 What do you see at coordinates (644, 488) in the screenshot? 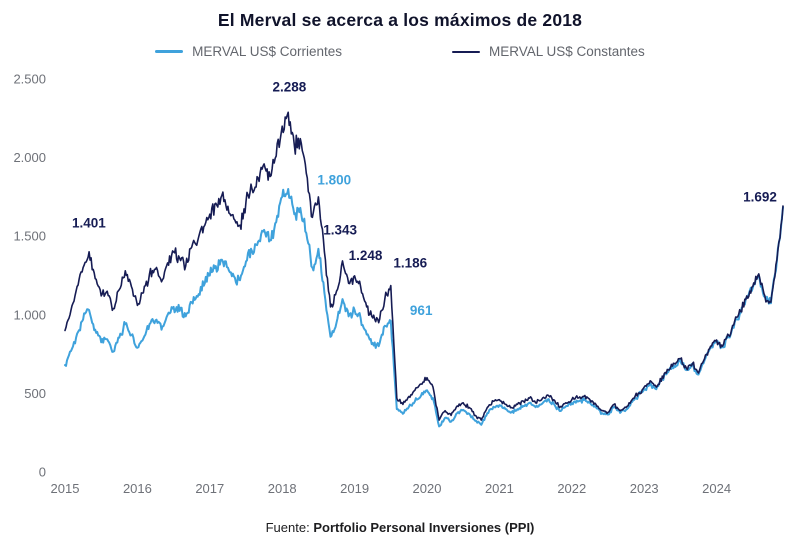
I see `x-axis-tick-label: 2023` at bounding box center [644, 488].